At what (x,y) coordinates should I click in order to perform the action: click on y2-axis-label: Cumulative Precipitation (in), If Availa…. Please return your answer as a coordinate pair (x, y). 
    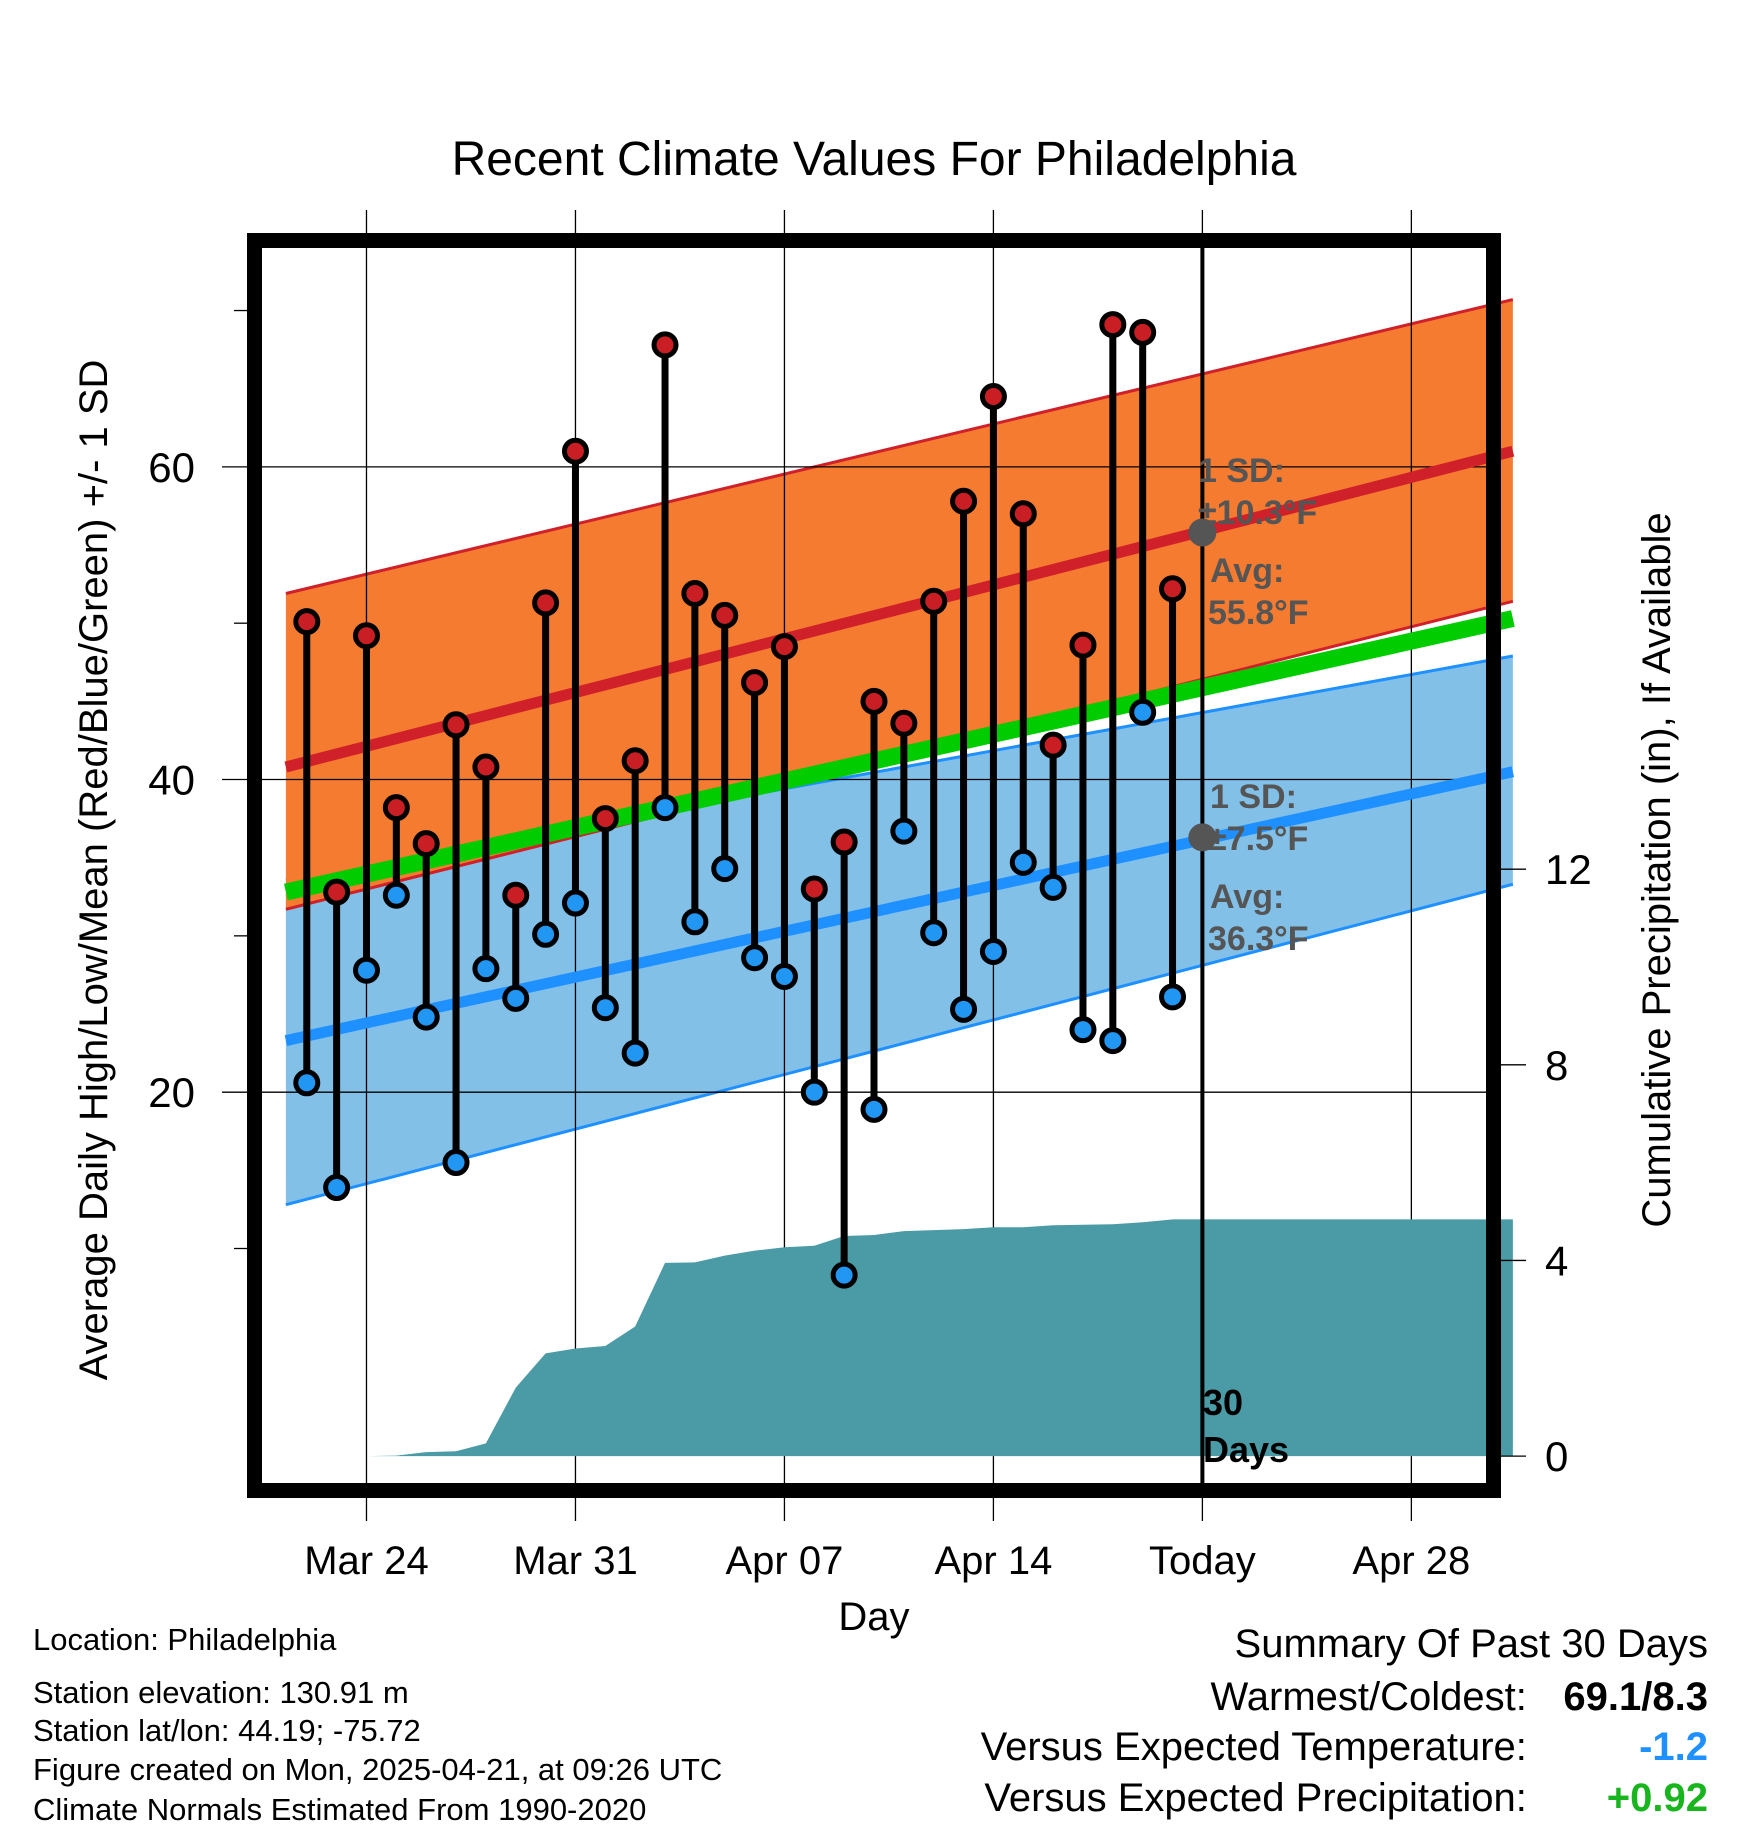
    Looking at the image, I should click on (1657, 869).